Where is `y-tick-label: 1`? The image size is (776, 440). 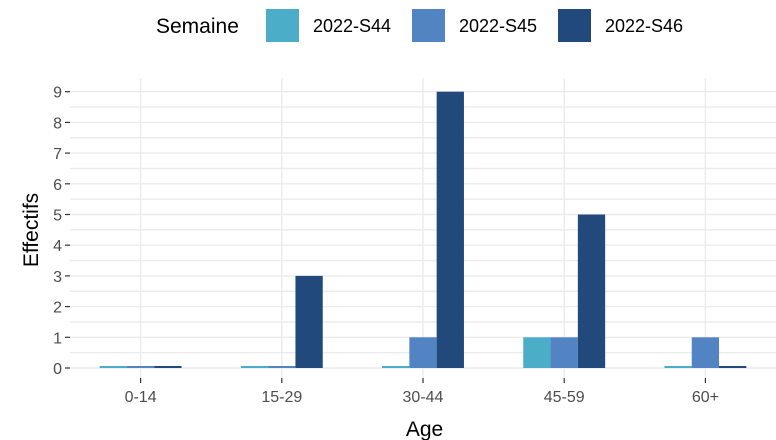
y-tick-label: 1 is located at coordinates (57, 338).